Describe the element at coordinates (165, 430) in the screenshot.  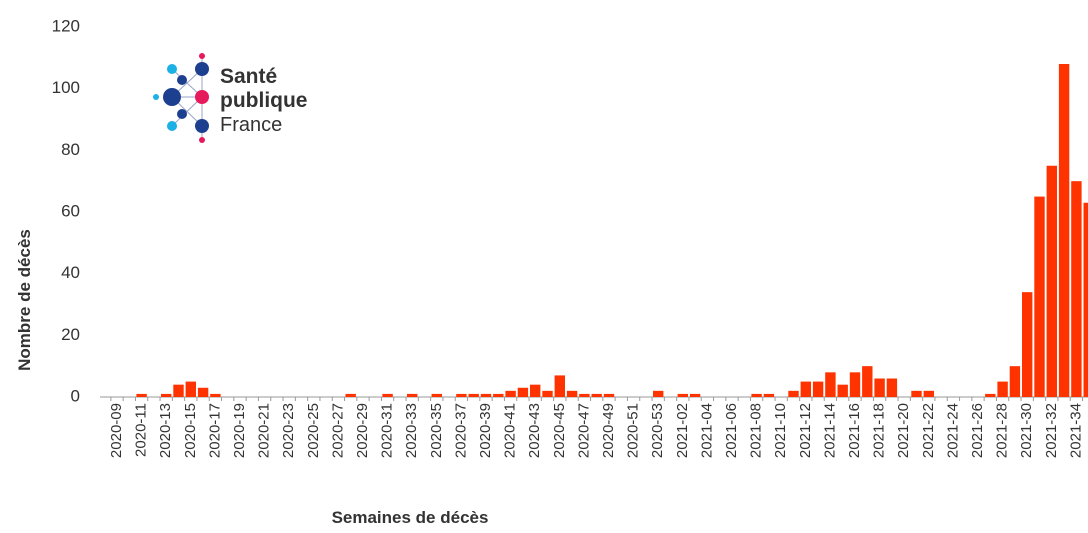
I see `x-tick-label: 2020-13` at that location.